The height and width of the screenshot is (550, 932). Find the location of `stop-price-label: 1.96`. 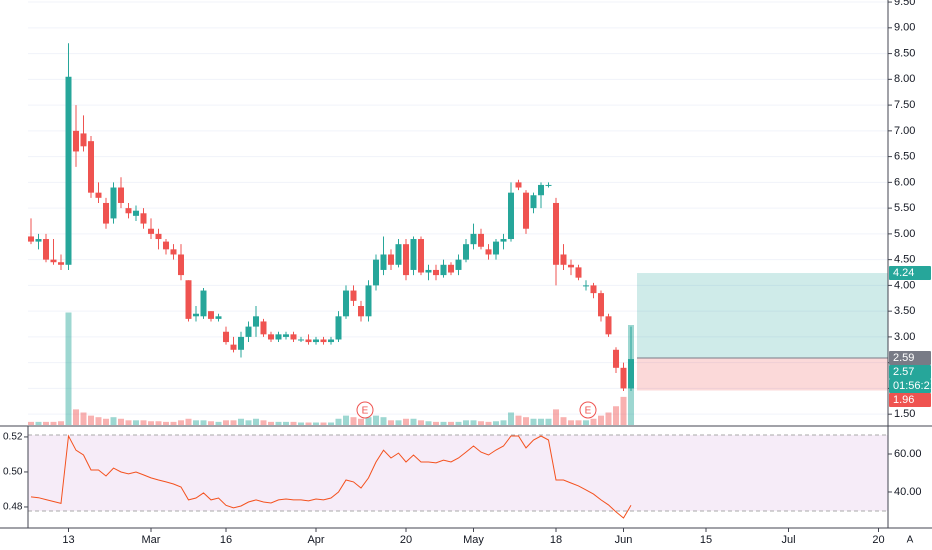

stop-price-label: 1.96 is located at coordinates (903, 400).